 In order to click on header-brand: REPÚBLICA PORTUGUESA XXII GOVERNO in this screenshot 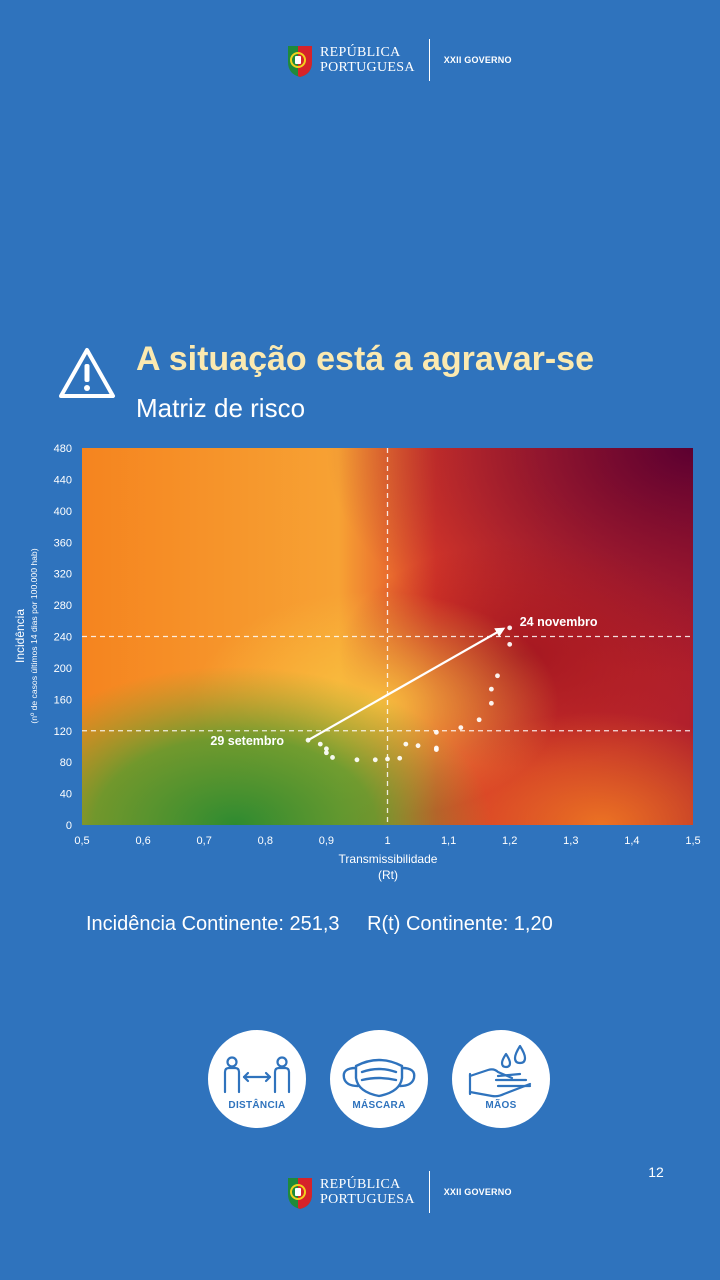, I will do `click(399, 60)`.